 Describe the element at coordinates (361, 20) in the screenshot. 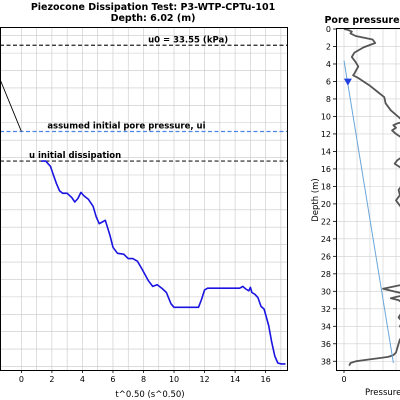

I see `pore-pressure-title: Pore pressure` at that location.